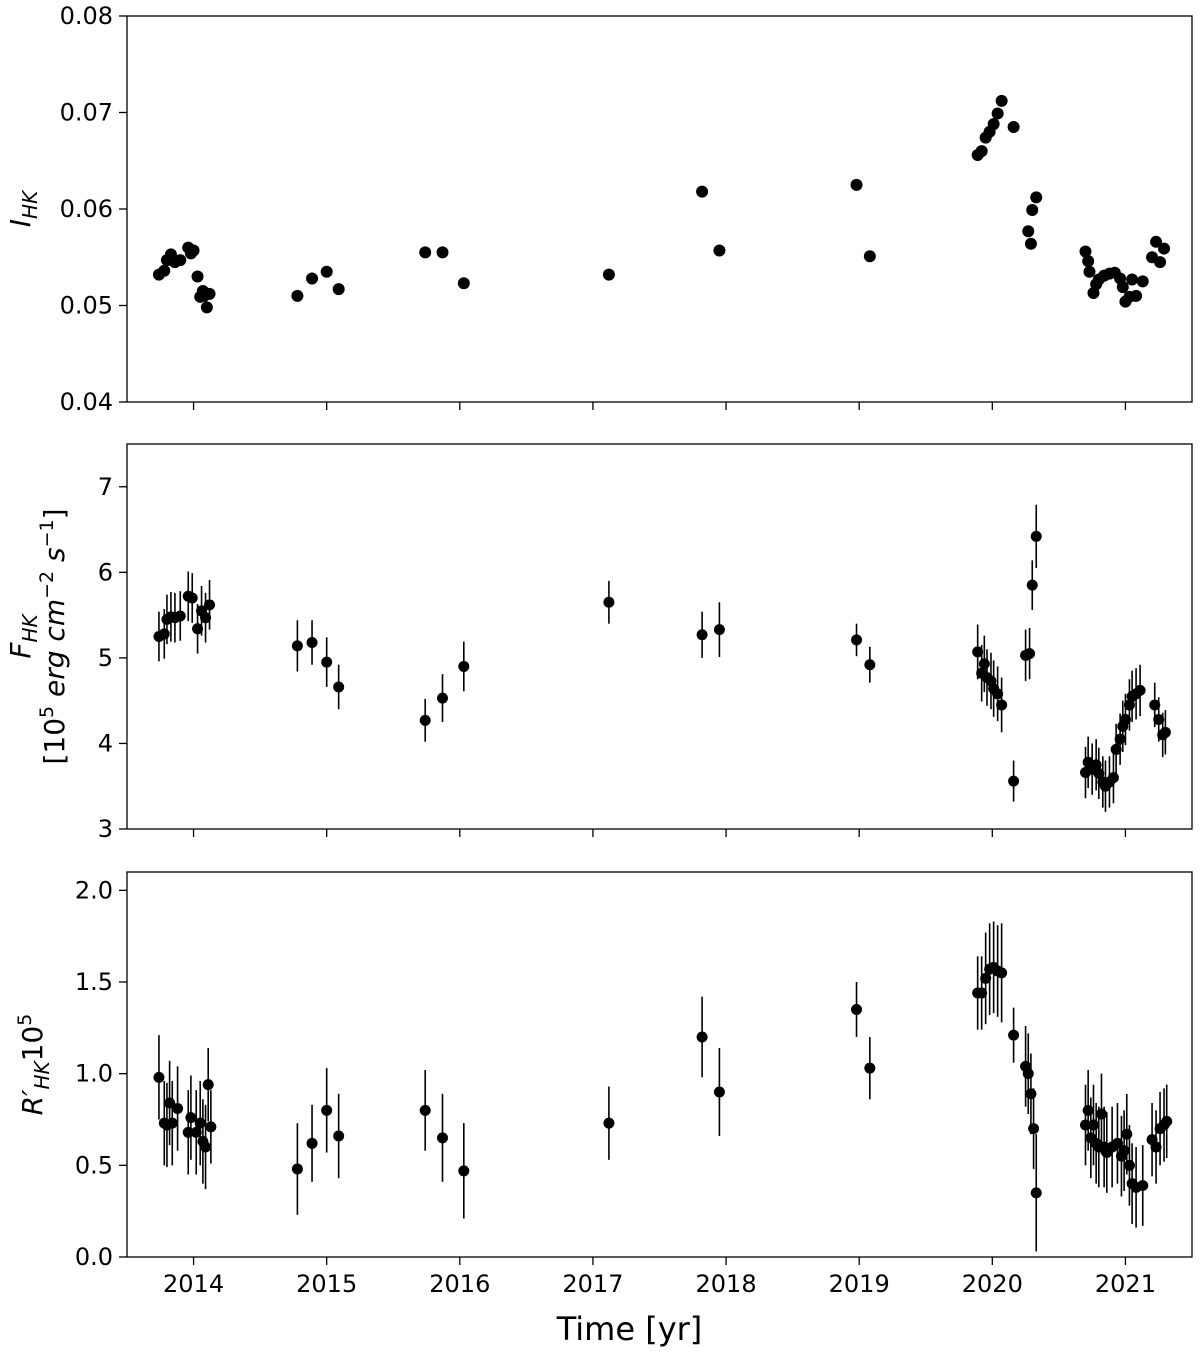  I want to click on x-tick-label: 2019, so click(859, 1284).